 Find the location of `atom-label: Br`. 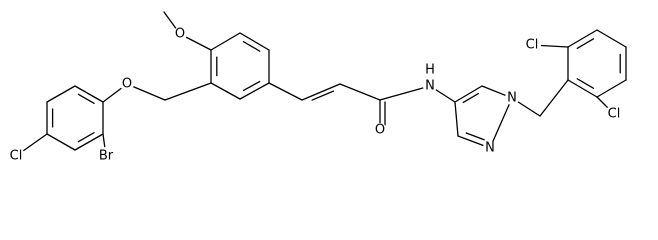

atom-label: Br is located at coordinates (106, 156).